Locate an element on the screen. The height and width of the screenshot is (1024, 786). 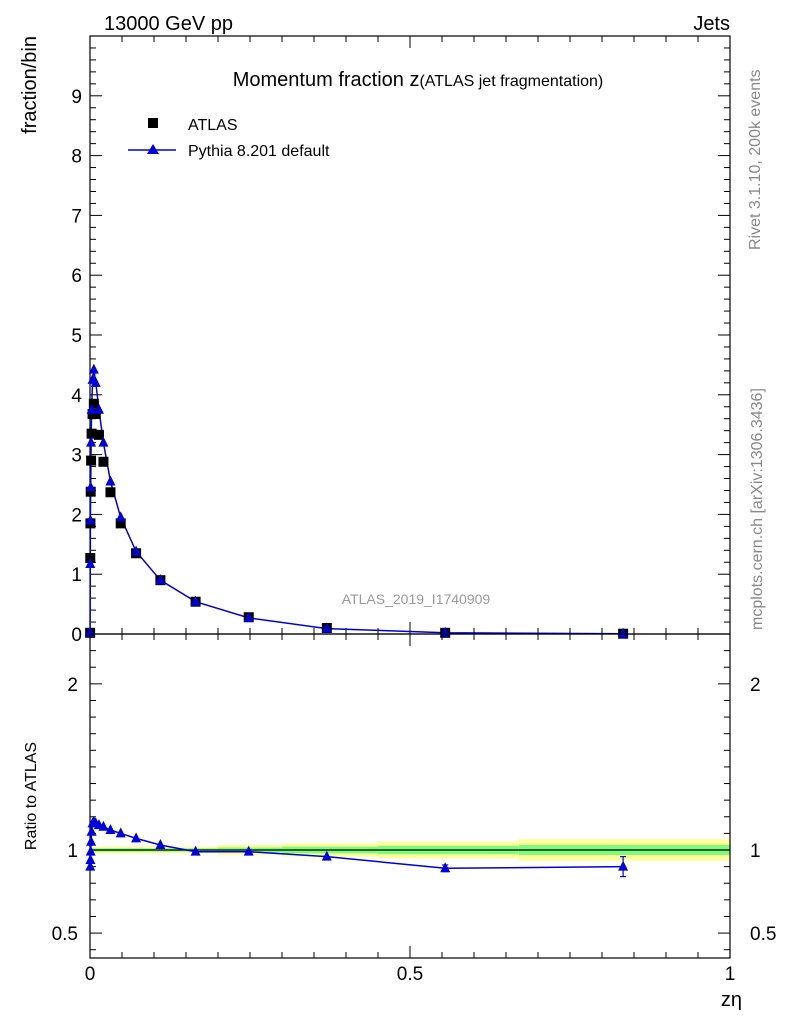
ratio-y-tick-label-right: 2 is located at coordinates (755, 685).